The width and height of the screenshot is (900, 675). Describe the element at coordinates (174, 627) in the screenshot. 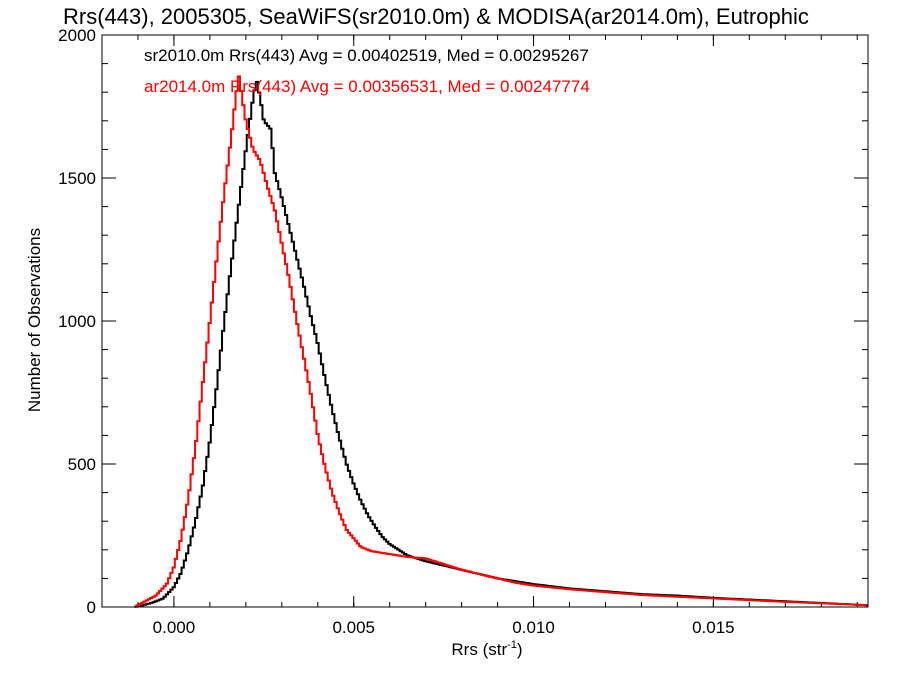

I see `x-tick-label: 0.000` at that location.